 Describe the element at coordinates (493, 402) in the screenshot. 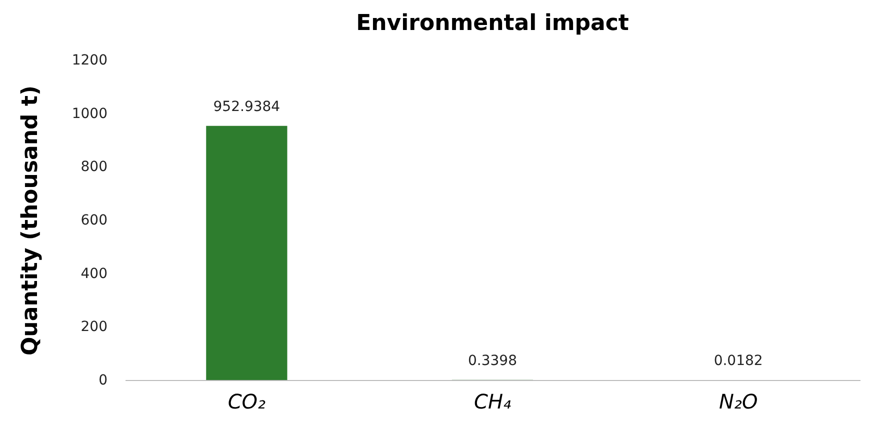

I see `x-tick-label: CH₄` at that location.